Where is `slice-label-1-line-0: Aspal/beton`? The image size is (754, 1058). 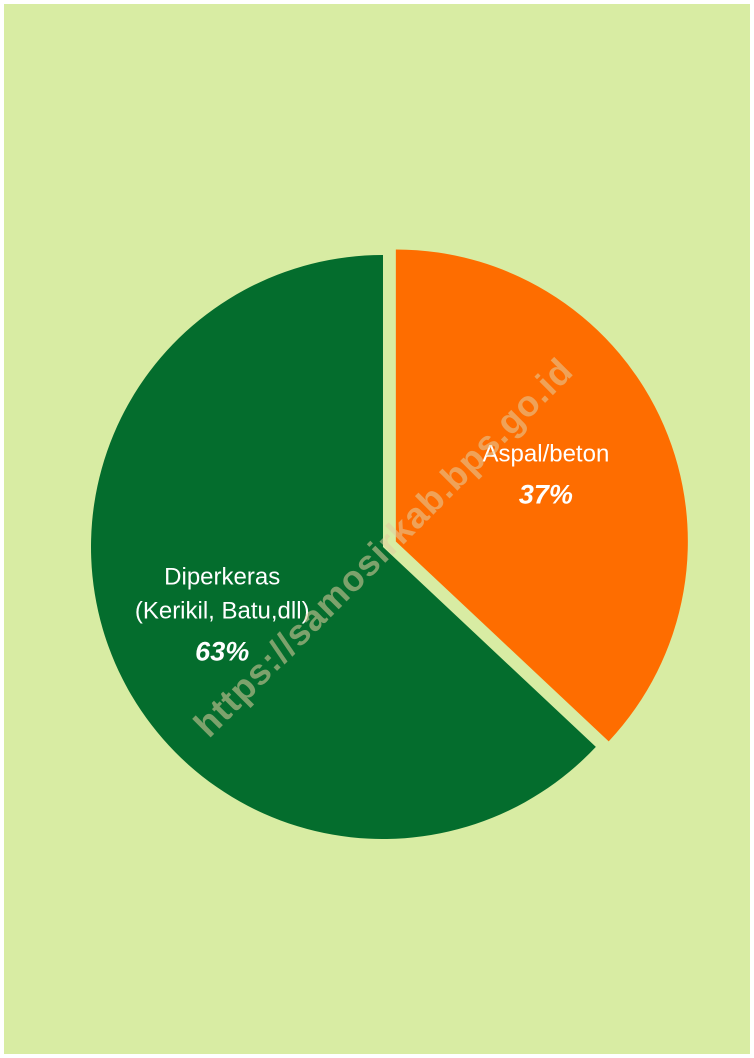
slice-label-1-line-0: Aspal/beton is located at coordinates (546, 453).